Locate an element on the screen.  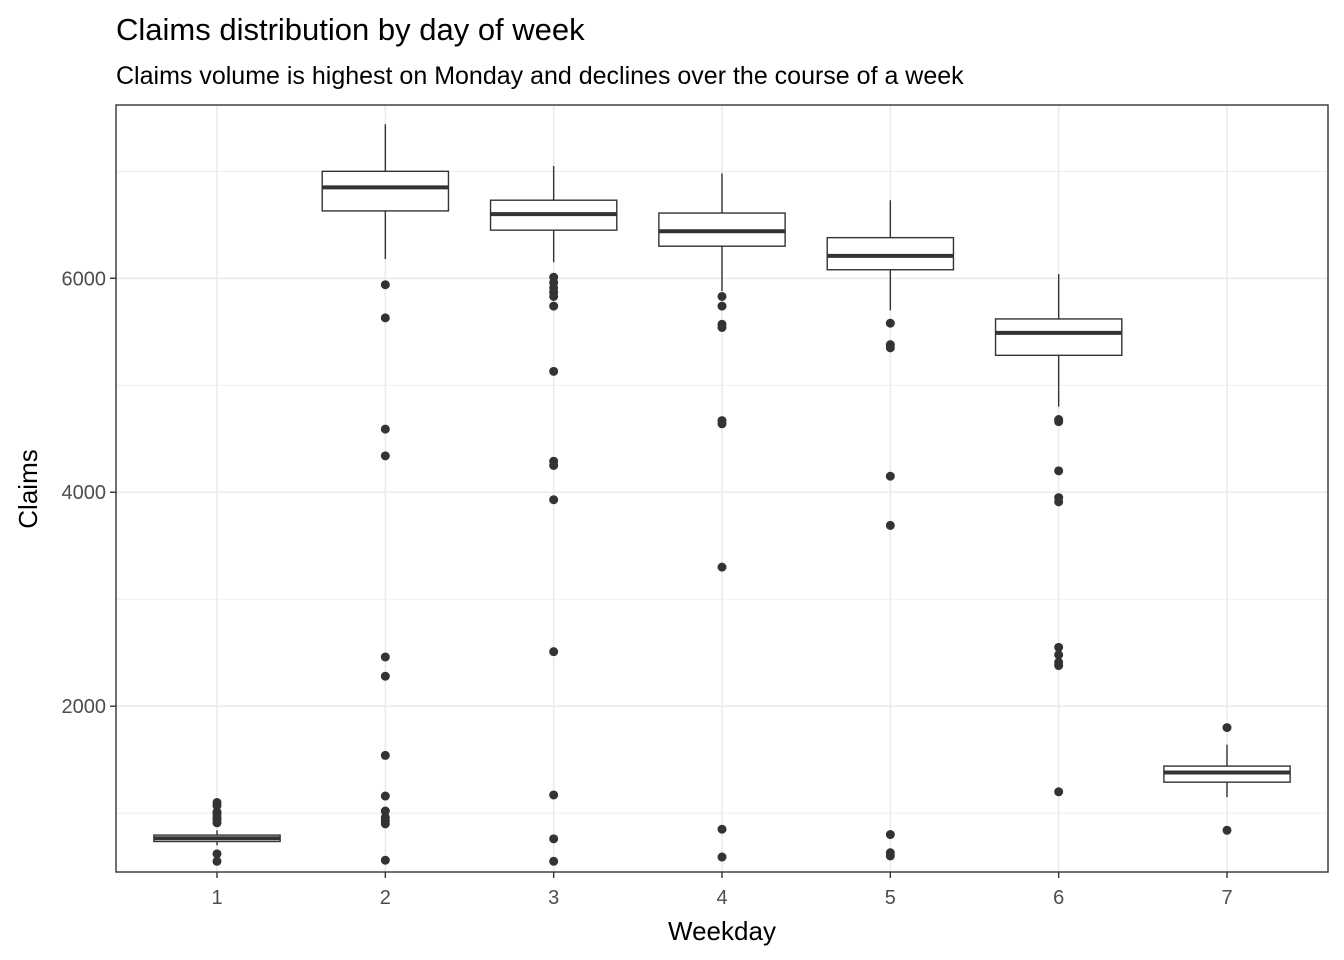
y-tick-label: 6000 is located at coordinates (84, 279).